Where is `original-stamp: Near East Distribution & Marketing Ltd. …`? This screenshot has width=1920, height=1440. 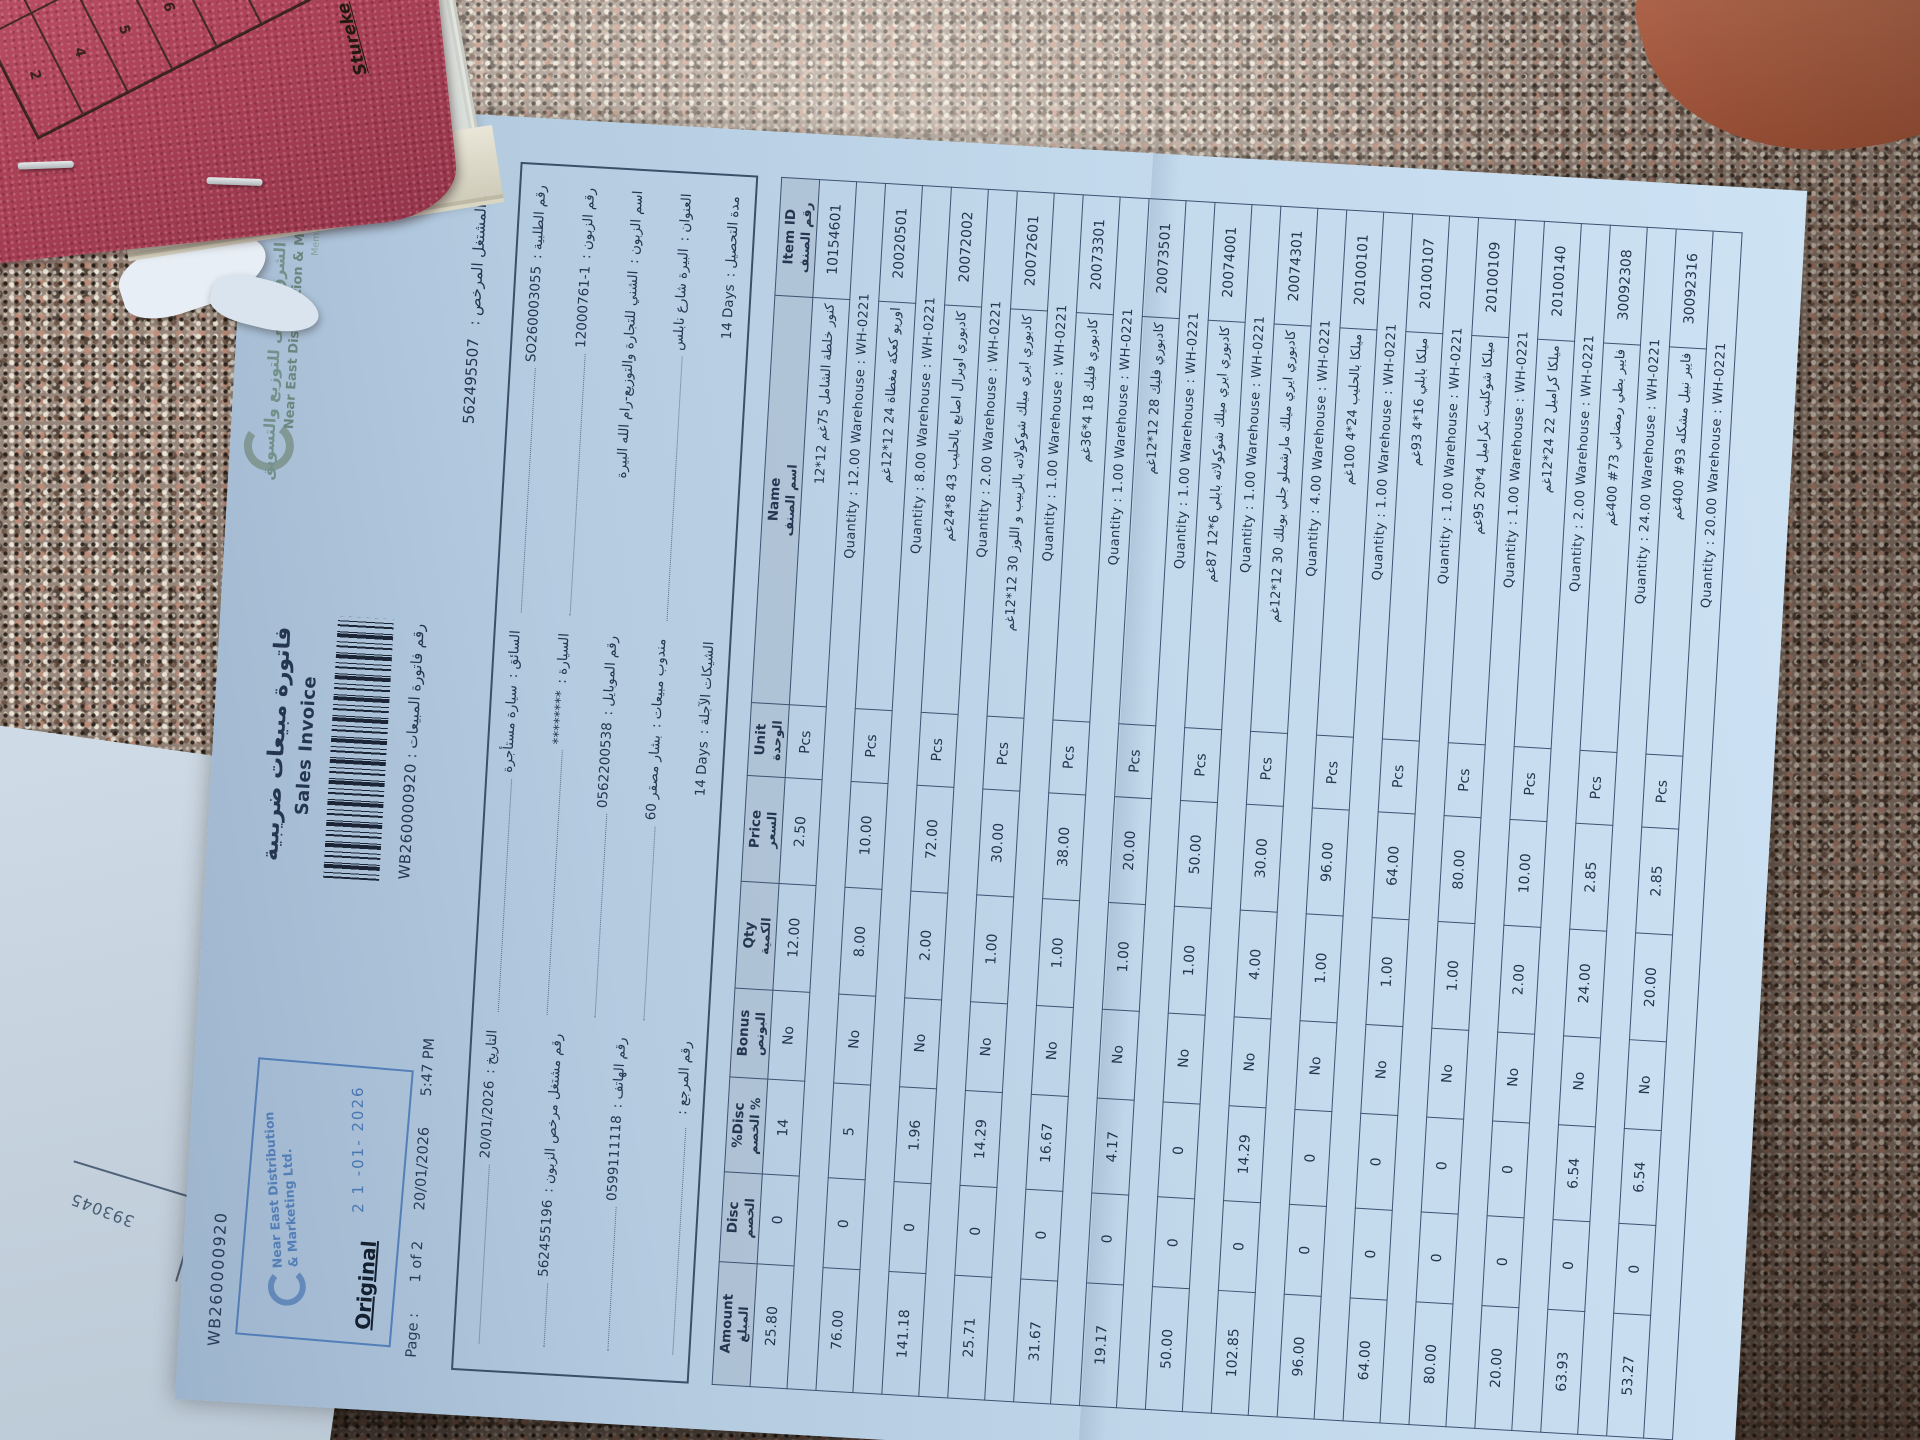 original-stamp: Near East Distribution & Marketing Ltd. … is located at coordinates (324, 1202).